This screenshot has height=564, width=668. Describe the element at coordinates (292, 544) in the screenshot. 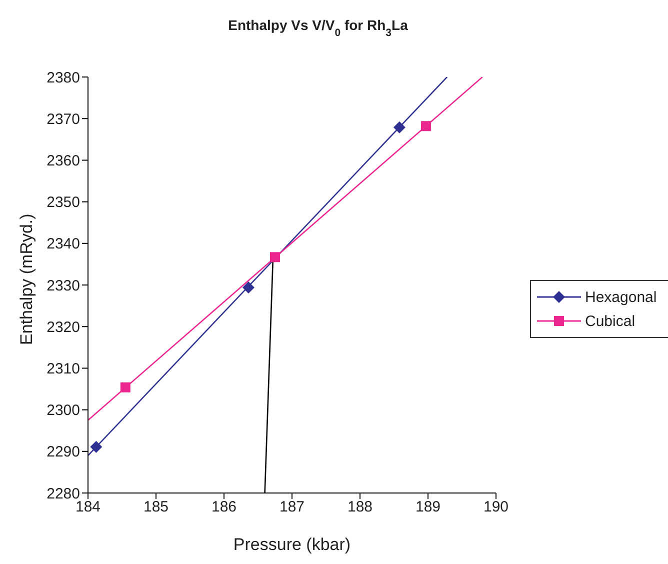

I see `x-axis-title: Pressure (kbar)` at that location.